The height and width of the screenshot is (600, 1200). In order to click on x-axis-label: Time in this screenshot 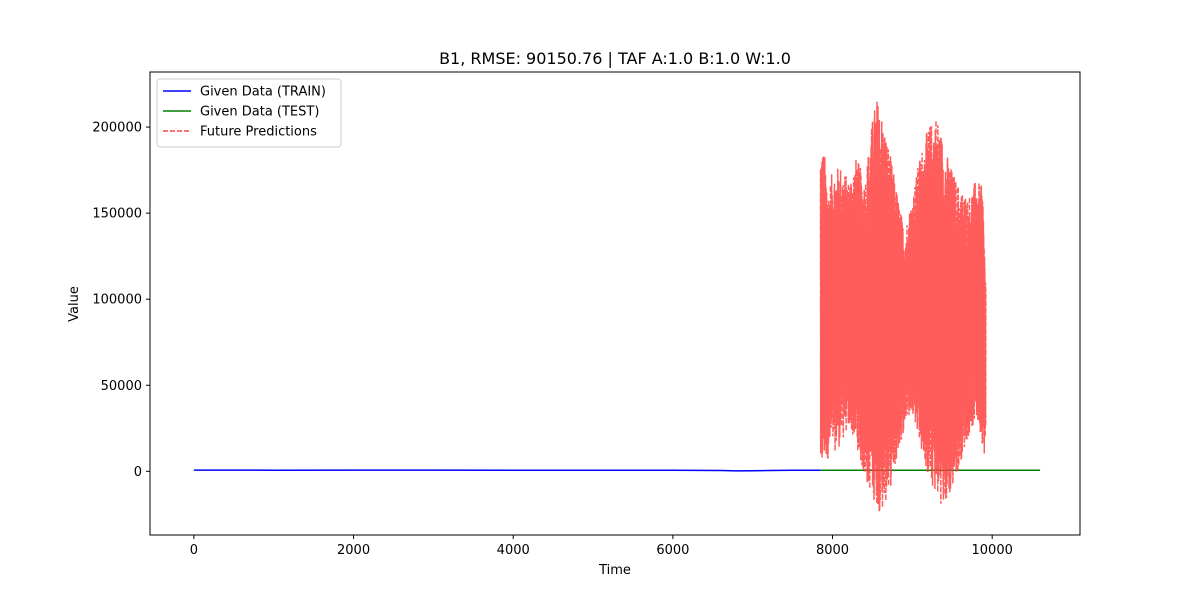, I will do `click(614, 570)`.